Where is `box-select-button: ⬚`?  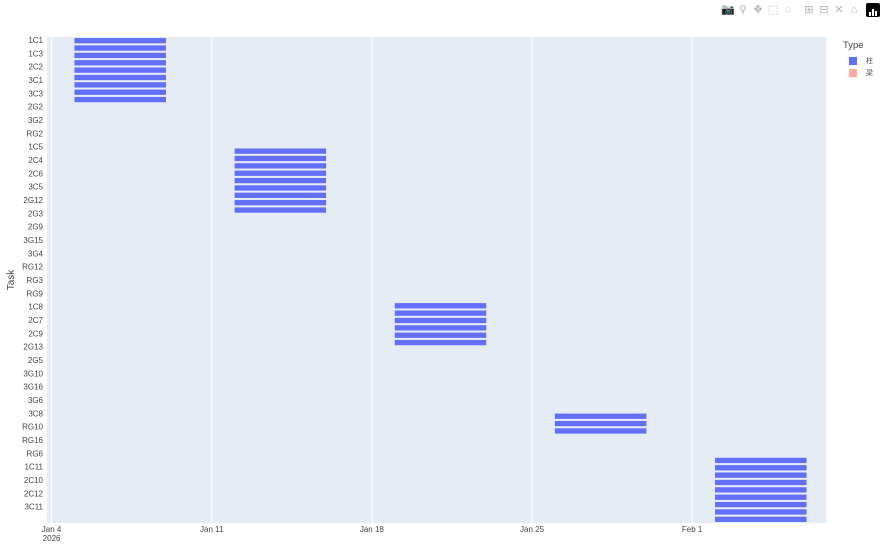
box-select-button: ⬚ is located at coordinates (773, 10).